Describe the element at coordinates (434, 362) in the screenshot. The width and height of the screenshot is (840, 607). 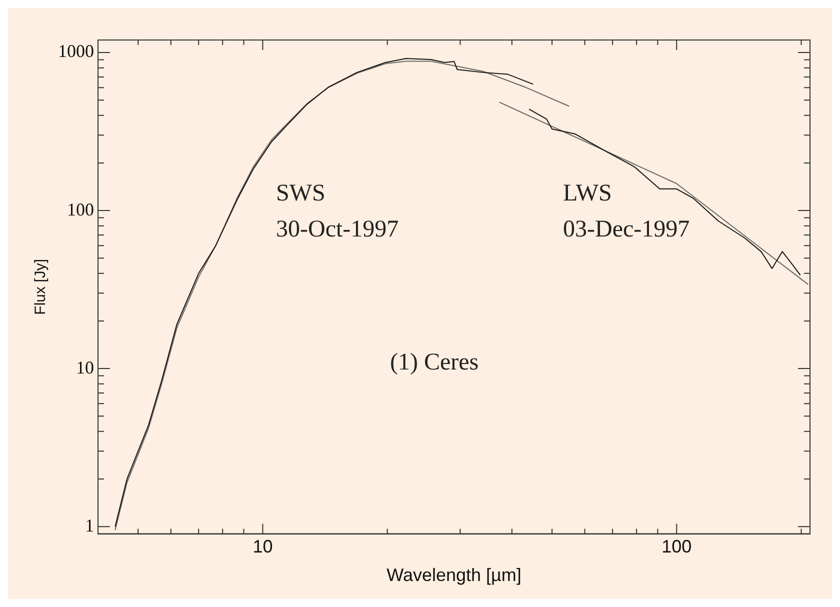
I see `annotation: (1) Ceres` at that location.